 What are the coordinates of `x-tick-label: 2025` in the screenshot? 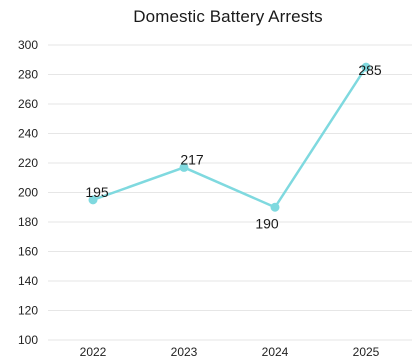 It's located at (366, 352).